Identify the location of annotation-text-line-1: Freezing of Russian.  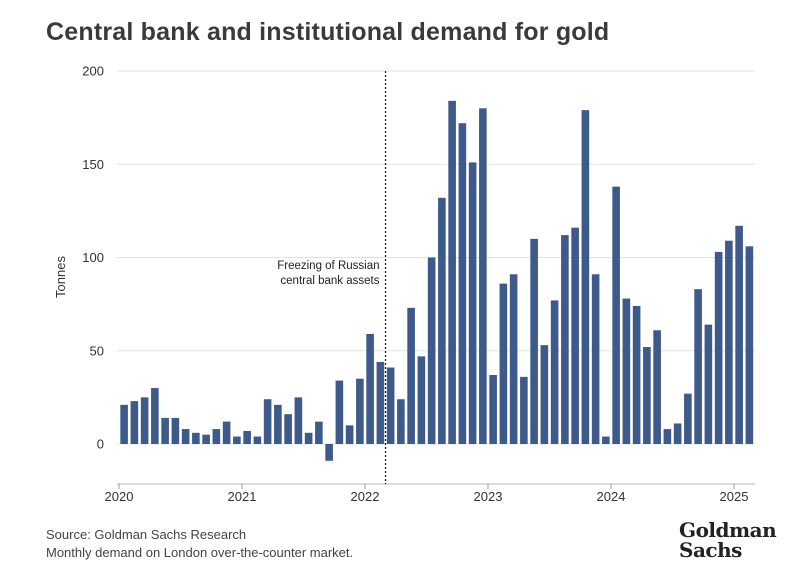
(328, 266).